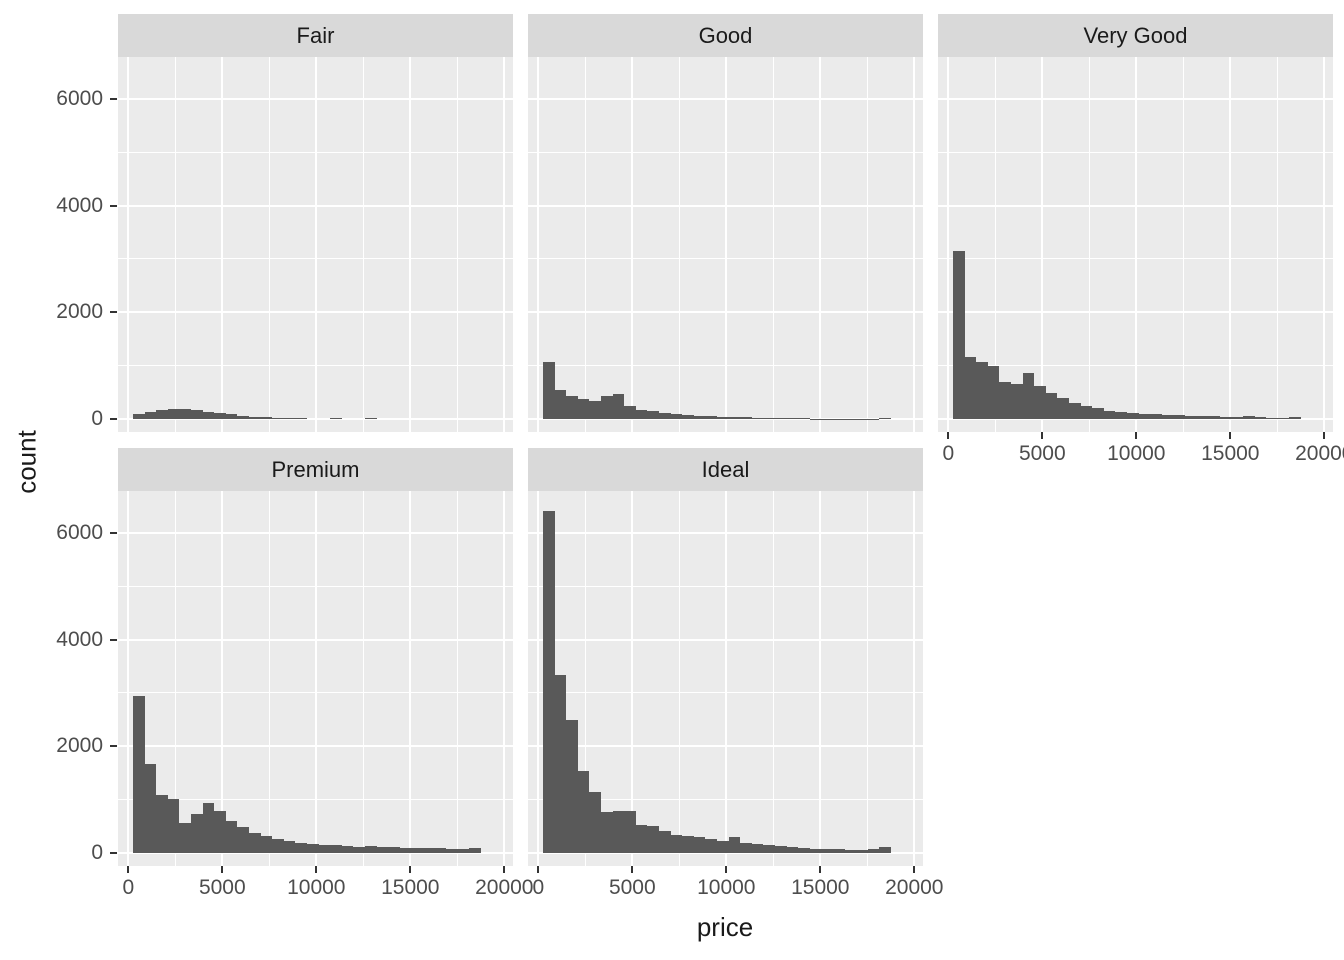 The width and height of the screenshot is (1344, 960). Describe the element at coordinates (315, 469) in the screenshot. I see `facet-strip-premium: Premium` at that location.